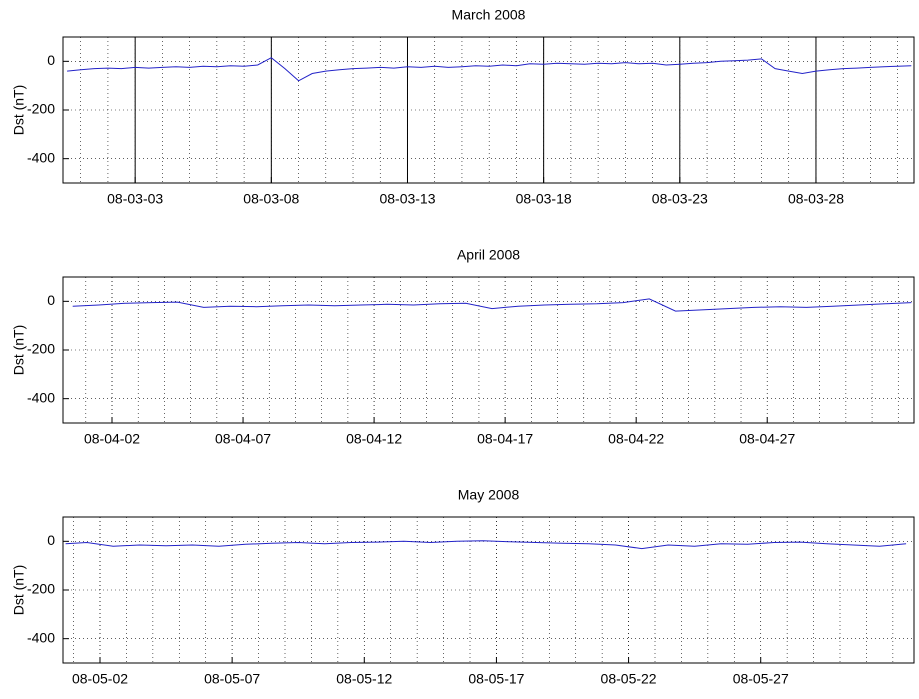 This screenshot has width=919, height=699. Describe the element at coordinates (232, 679) in the screenshot. I see `x-tick-label: 08-05-07` at that location.